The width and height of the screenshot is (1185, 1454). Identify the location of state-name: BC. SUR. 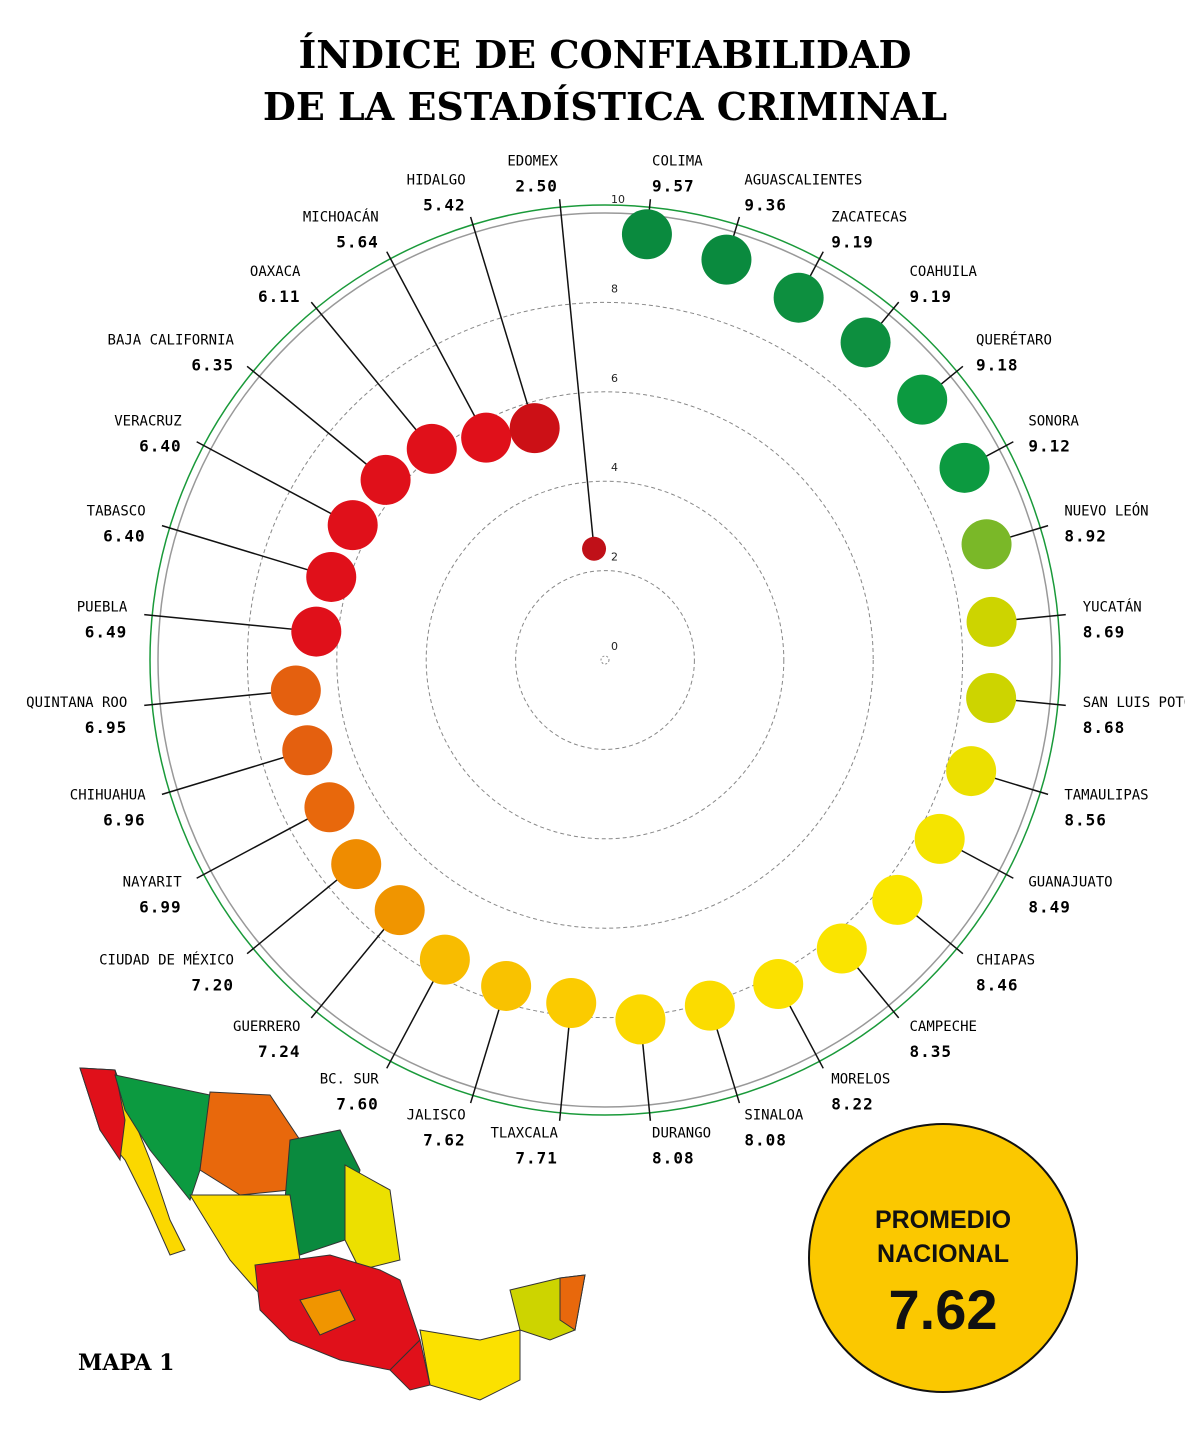
(350, 1079).